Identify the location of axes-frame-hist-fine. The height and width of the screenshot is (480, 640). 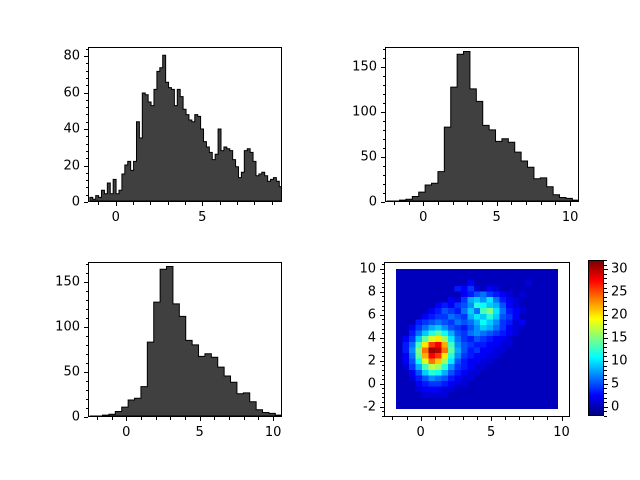
(185, 124).